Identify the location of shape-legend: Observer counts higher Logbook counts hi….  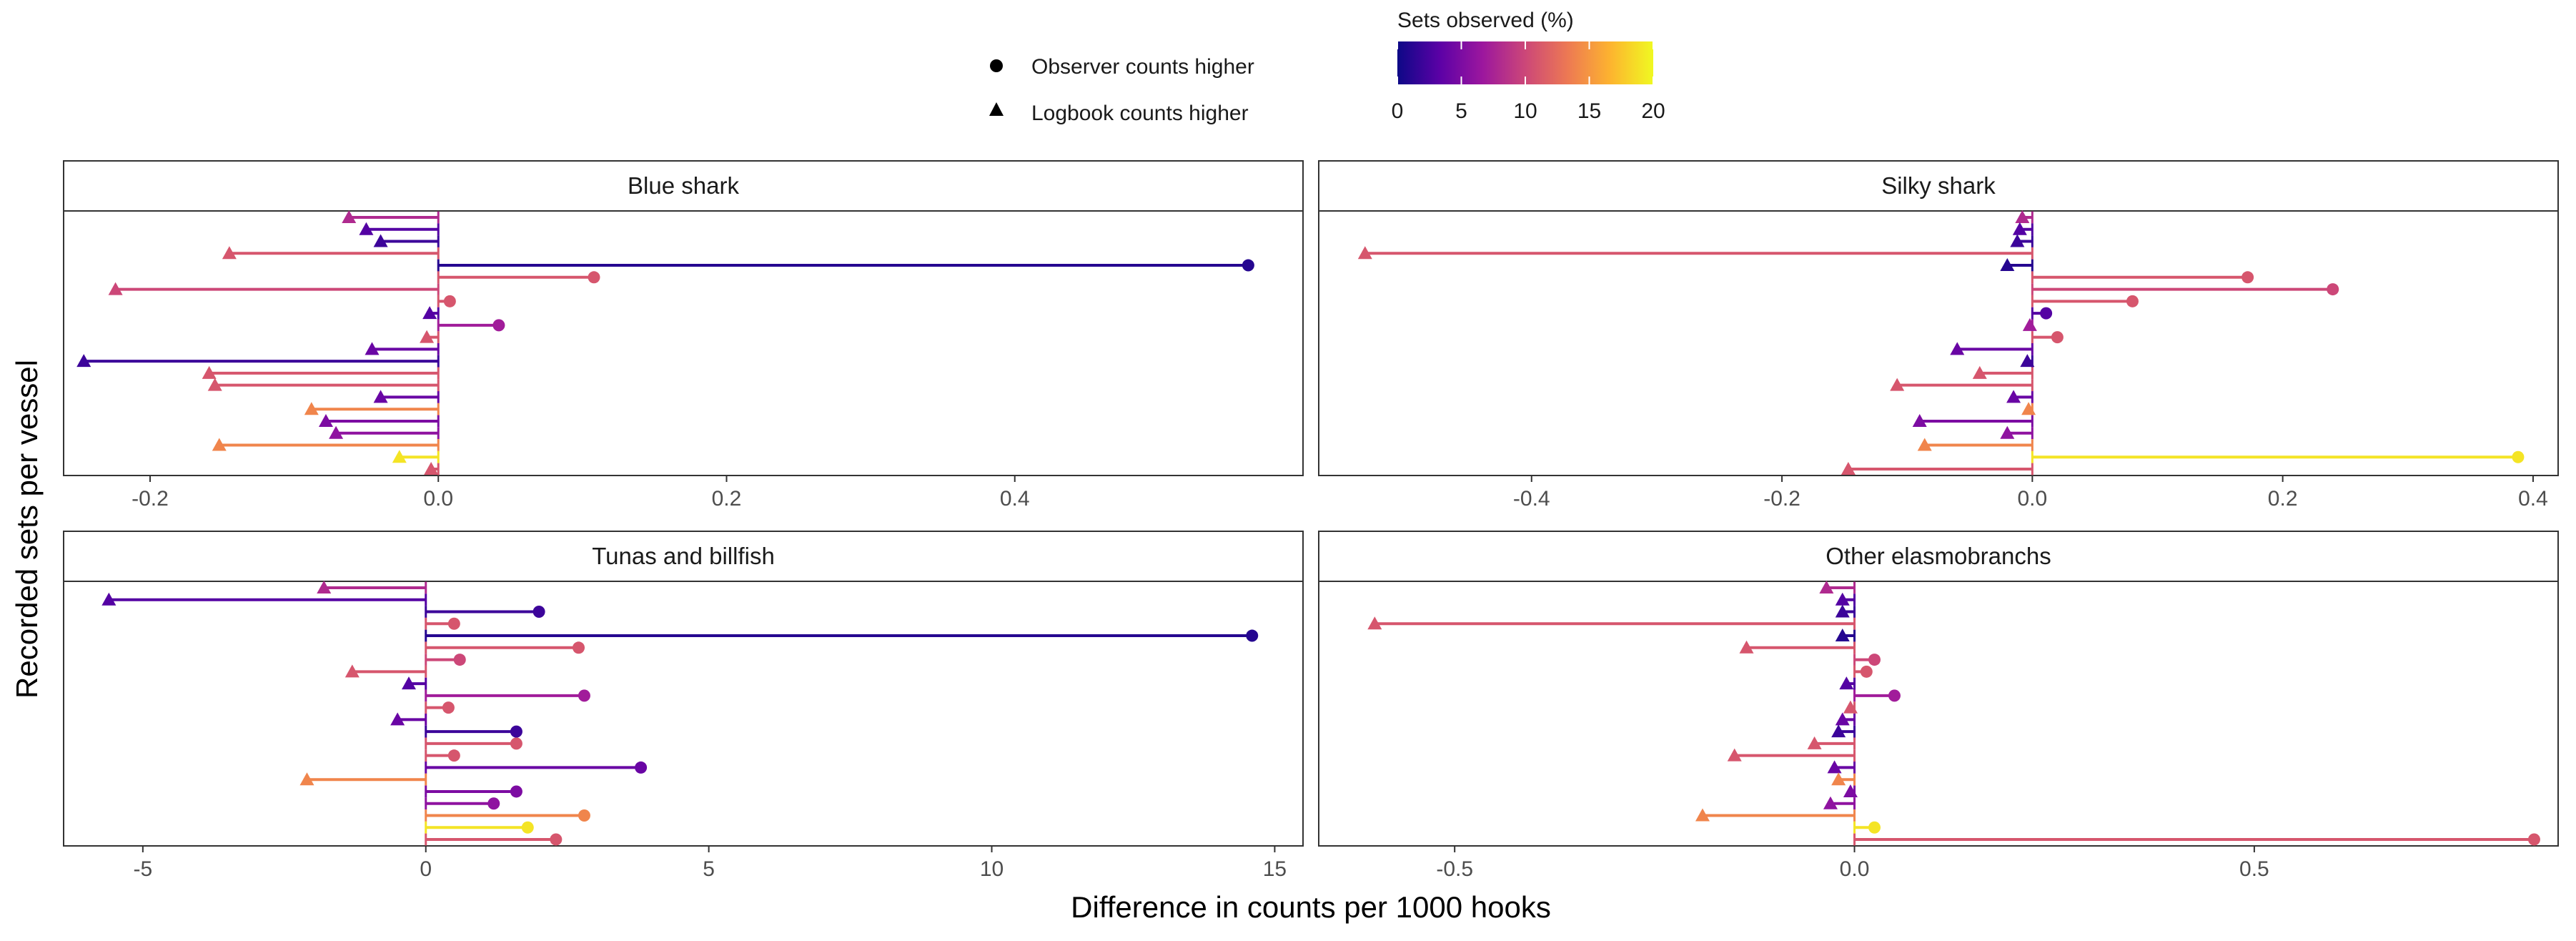
(1122, 90).